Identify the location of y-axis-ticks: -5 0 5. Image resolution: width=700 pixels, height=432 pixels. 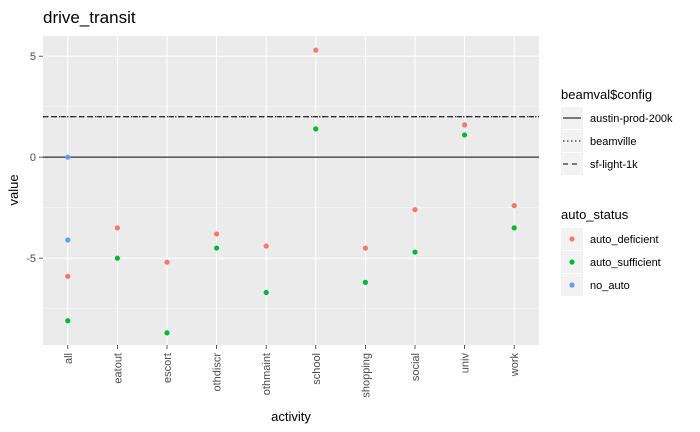
(34, 158).